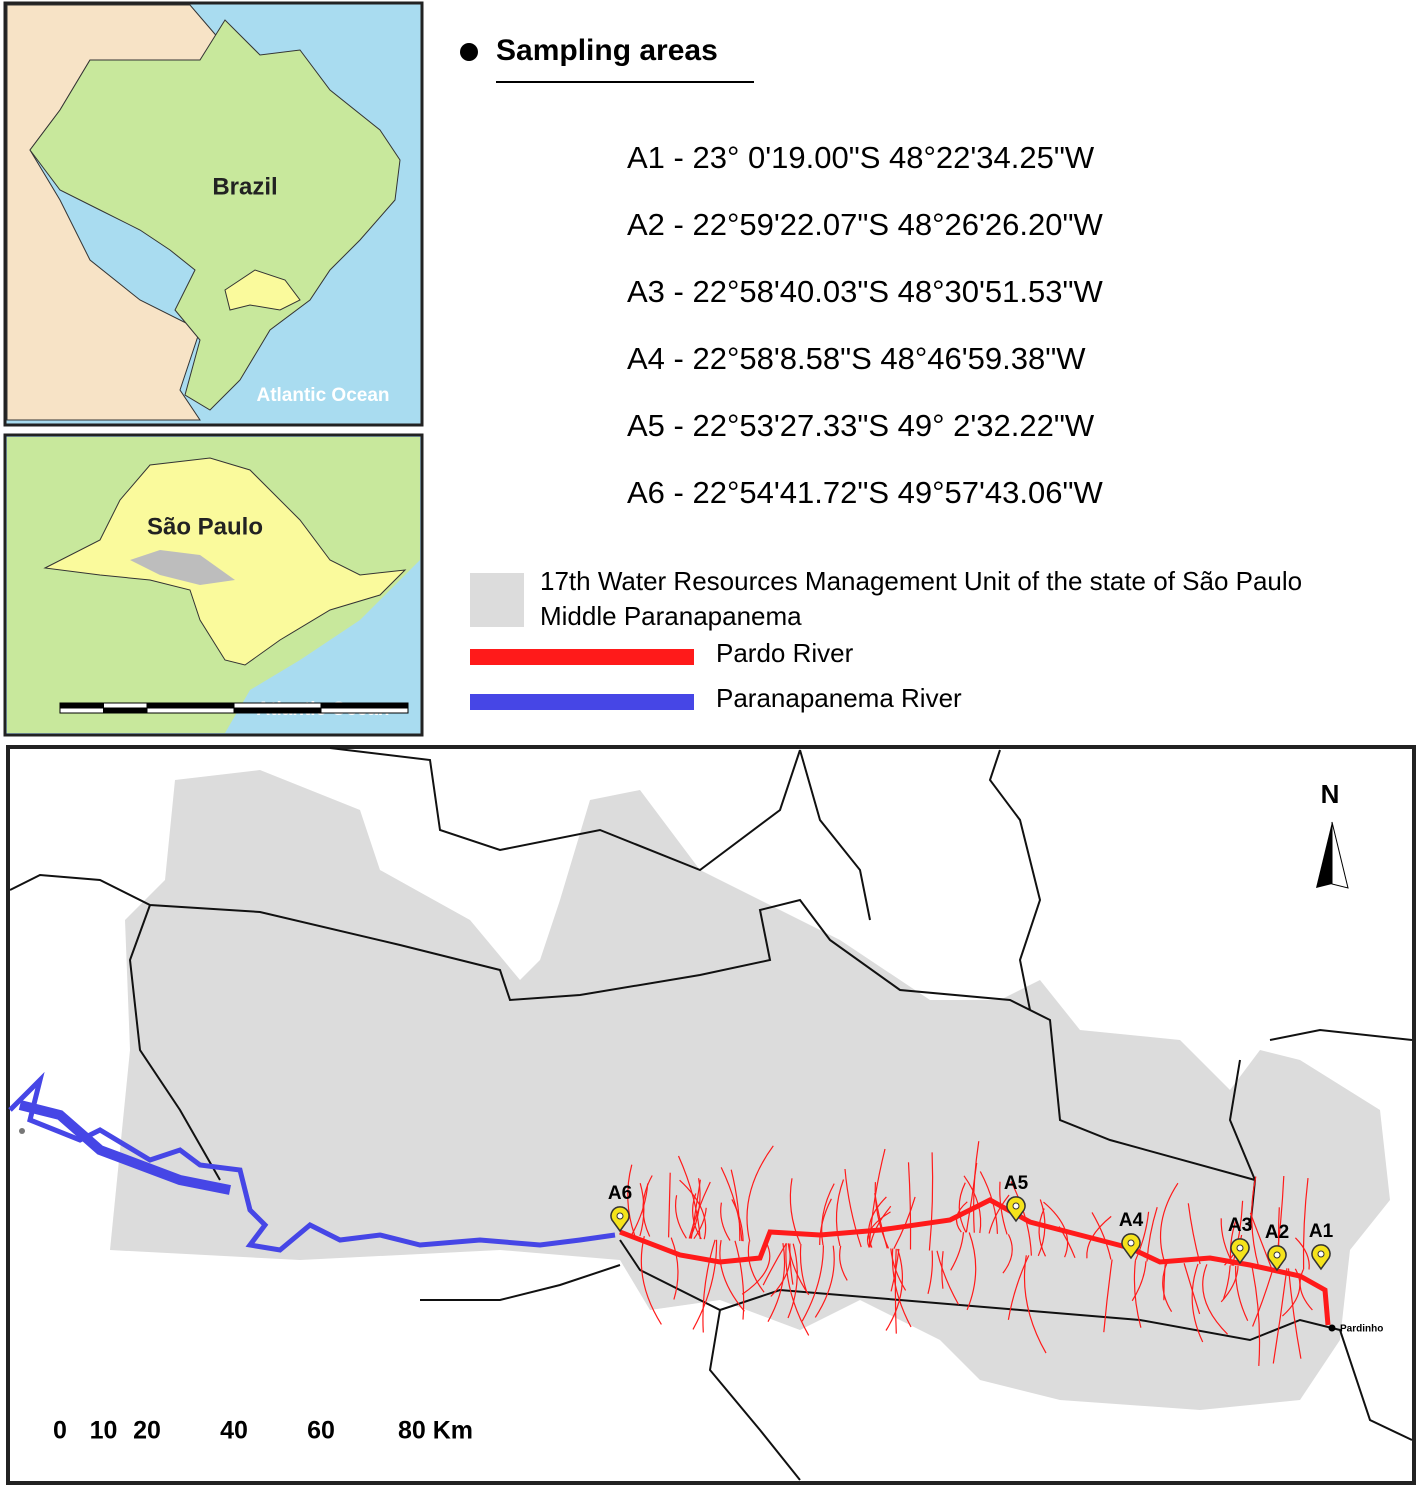 This screenshot has height=1487, width=1418. I want to click on inset-brazil: Brazil Atlantic Ocean, so click(213, 214).